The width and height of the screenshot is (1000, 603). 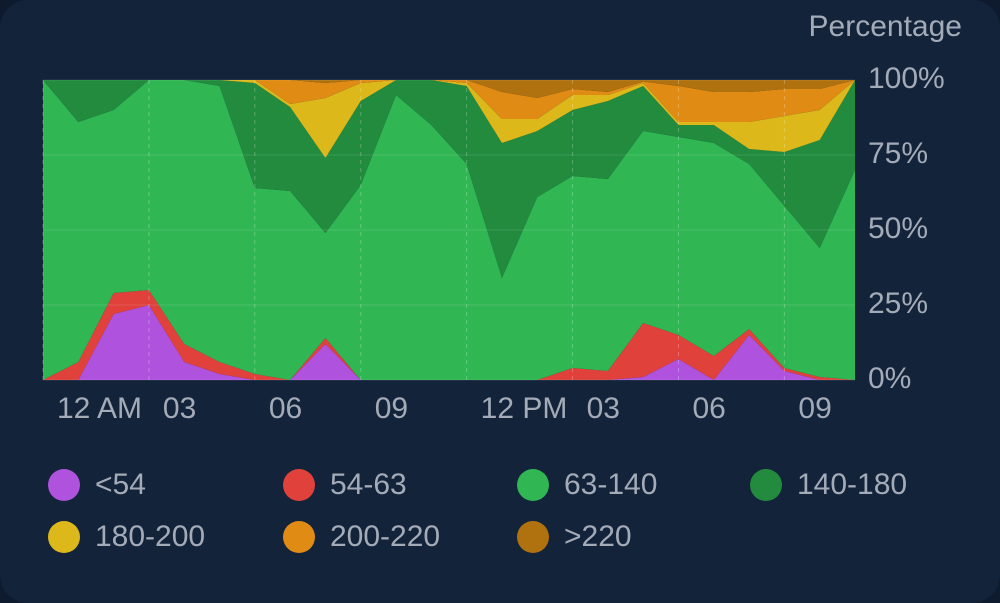 What do you see at coordinates (368, 484) in the screenshot?
I see `legend-label: 54-63` at bounding box center [368, 484].